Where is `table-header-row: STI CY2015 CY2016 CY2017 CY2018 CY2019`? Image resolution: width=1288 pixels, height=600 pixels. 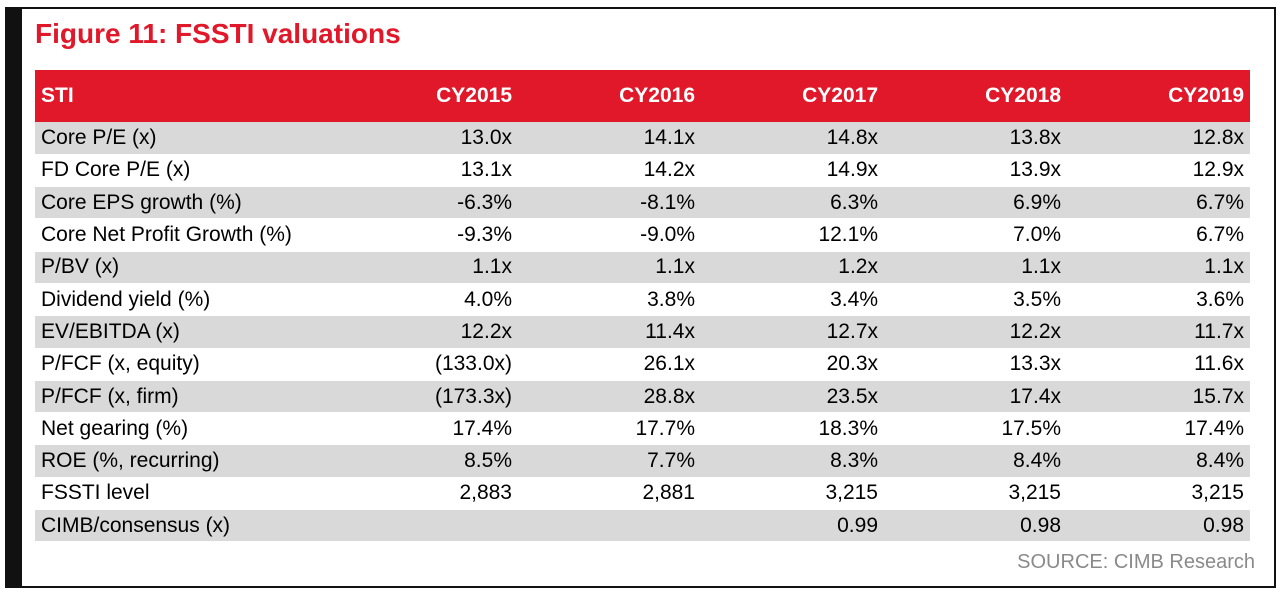
table-header-row: STI CY2015 CY2016 CY2017 CY2018 CY2019 is located at coordinates (642, 96).